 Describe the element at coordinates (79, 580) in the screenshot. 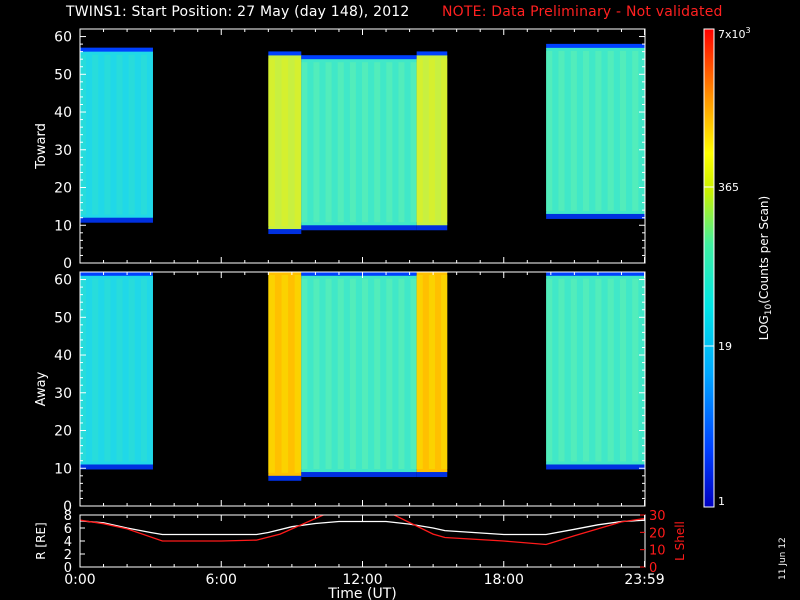

I see `x-tick-label: 0:00` at that location.